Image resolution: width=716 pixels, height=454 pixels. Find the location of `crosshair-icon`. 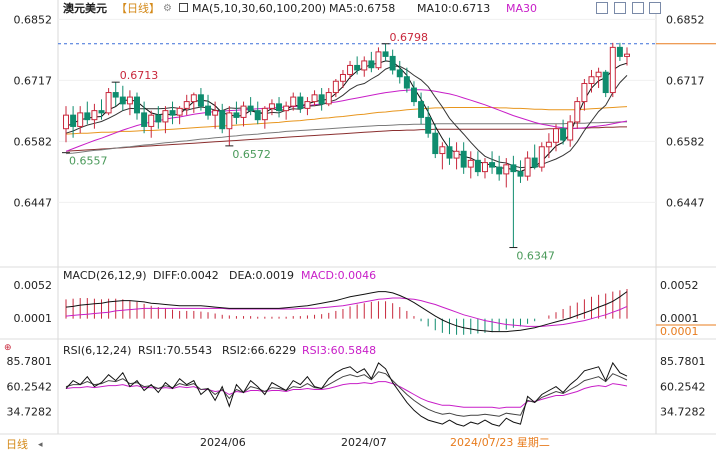

crosshair-icon is located at coordinates (602, 8).